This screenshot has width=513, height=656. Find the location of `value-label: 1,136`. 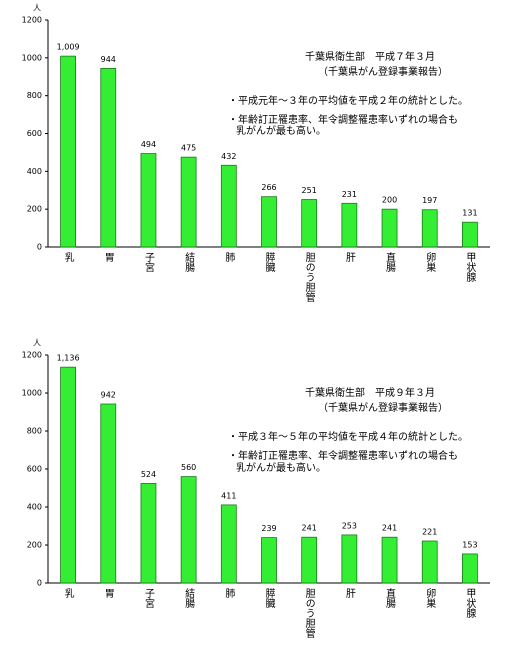

value-label: 1,136 is located at coordinates (68, 358).